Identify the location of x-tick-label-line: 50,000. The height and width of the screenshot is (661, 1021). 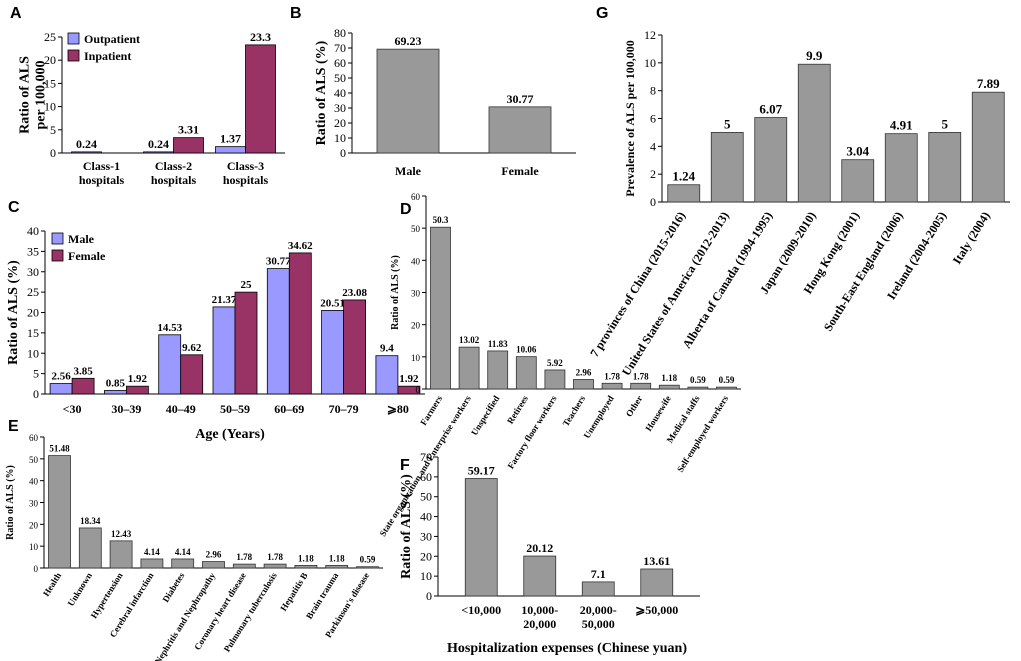
(598, 624).